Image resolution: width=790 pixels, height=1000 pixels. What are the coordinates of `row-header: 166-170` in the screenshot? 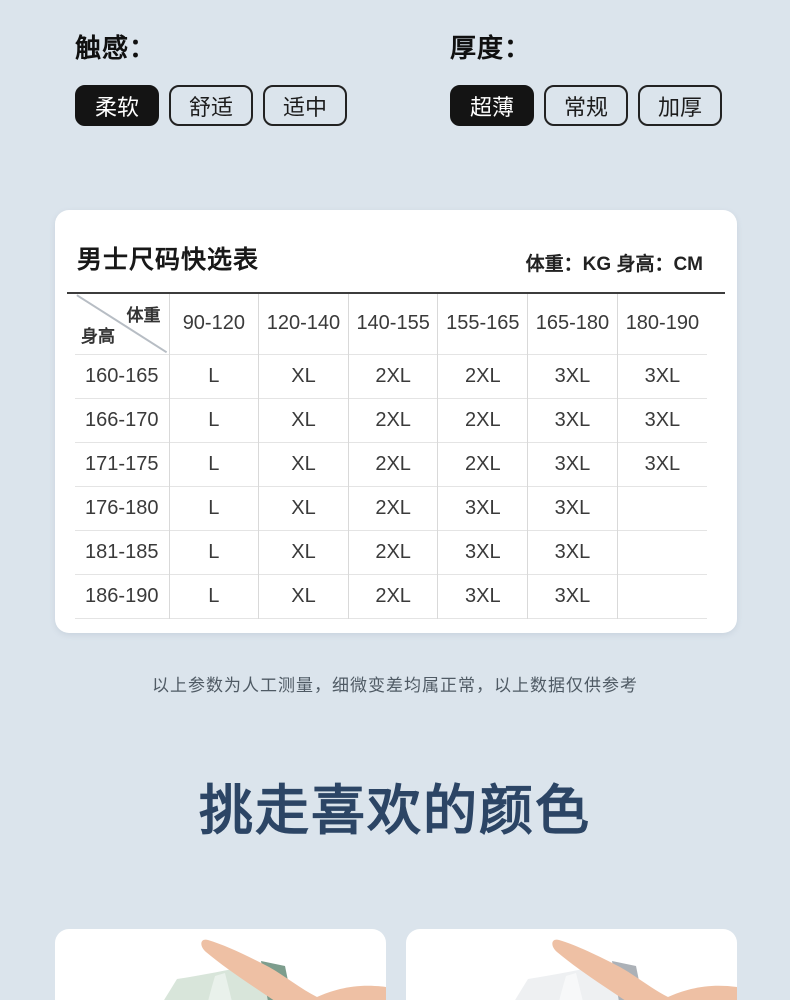 It's located at (122, 419).